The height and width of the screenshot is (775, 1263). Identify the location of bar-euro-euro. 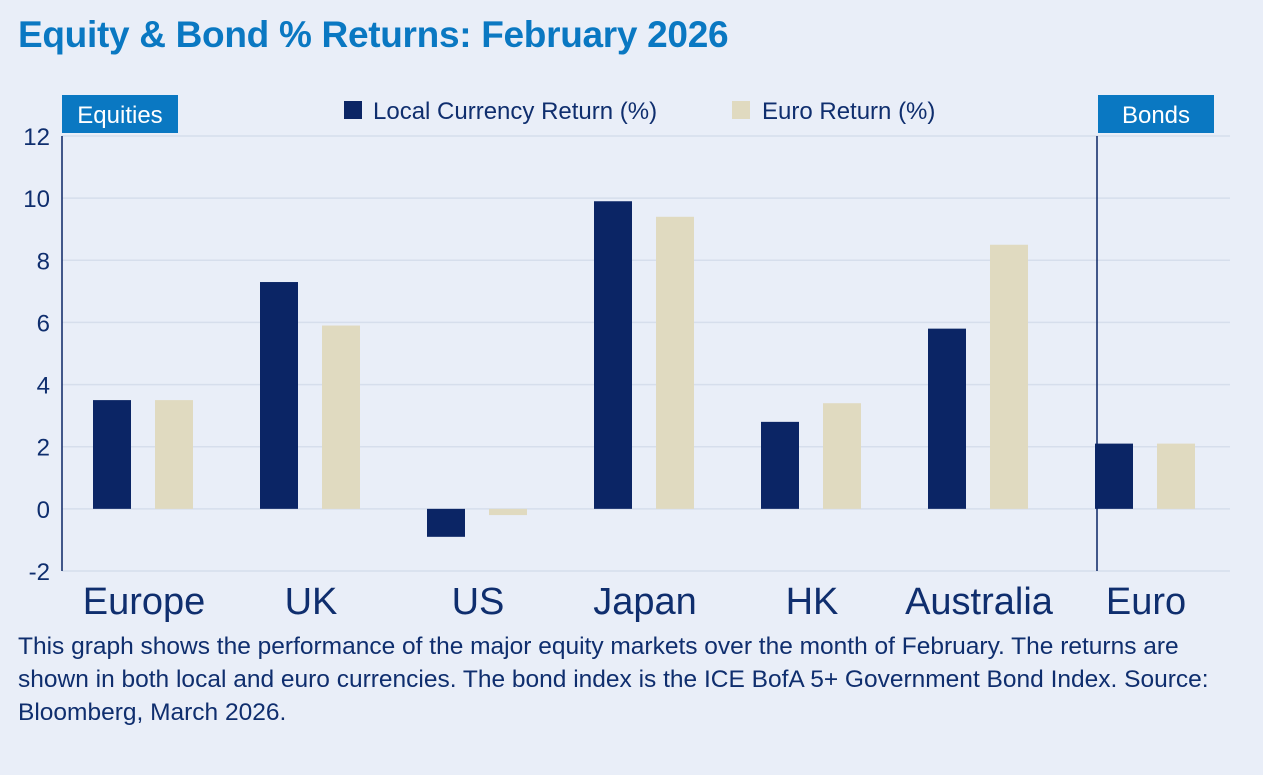
(1176, 476).